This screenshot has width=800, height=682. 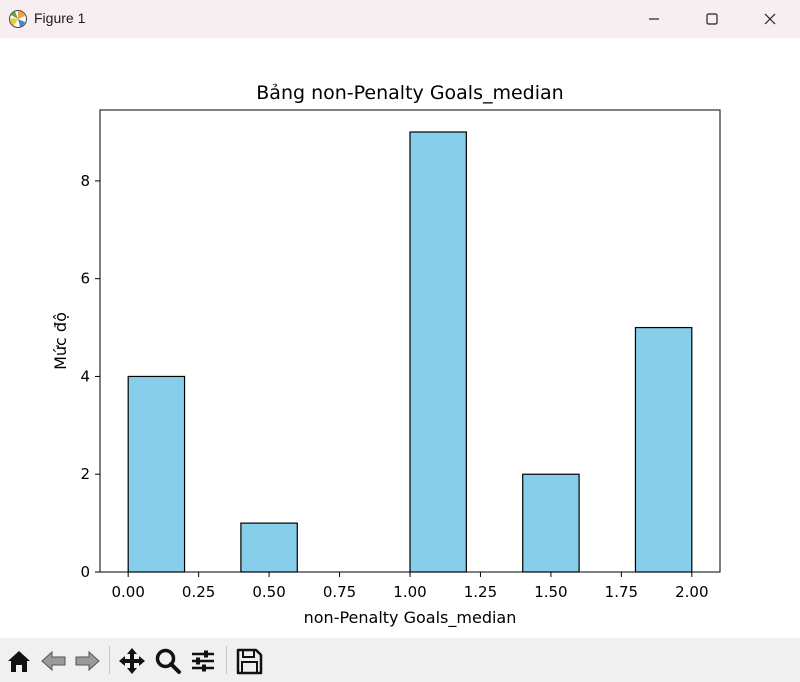 I want to click on forward-button, so click(x=87, y=661).